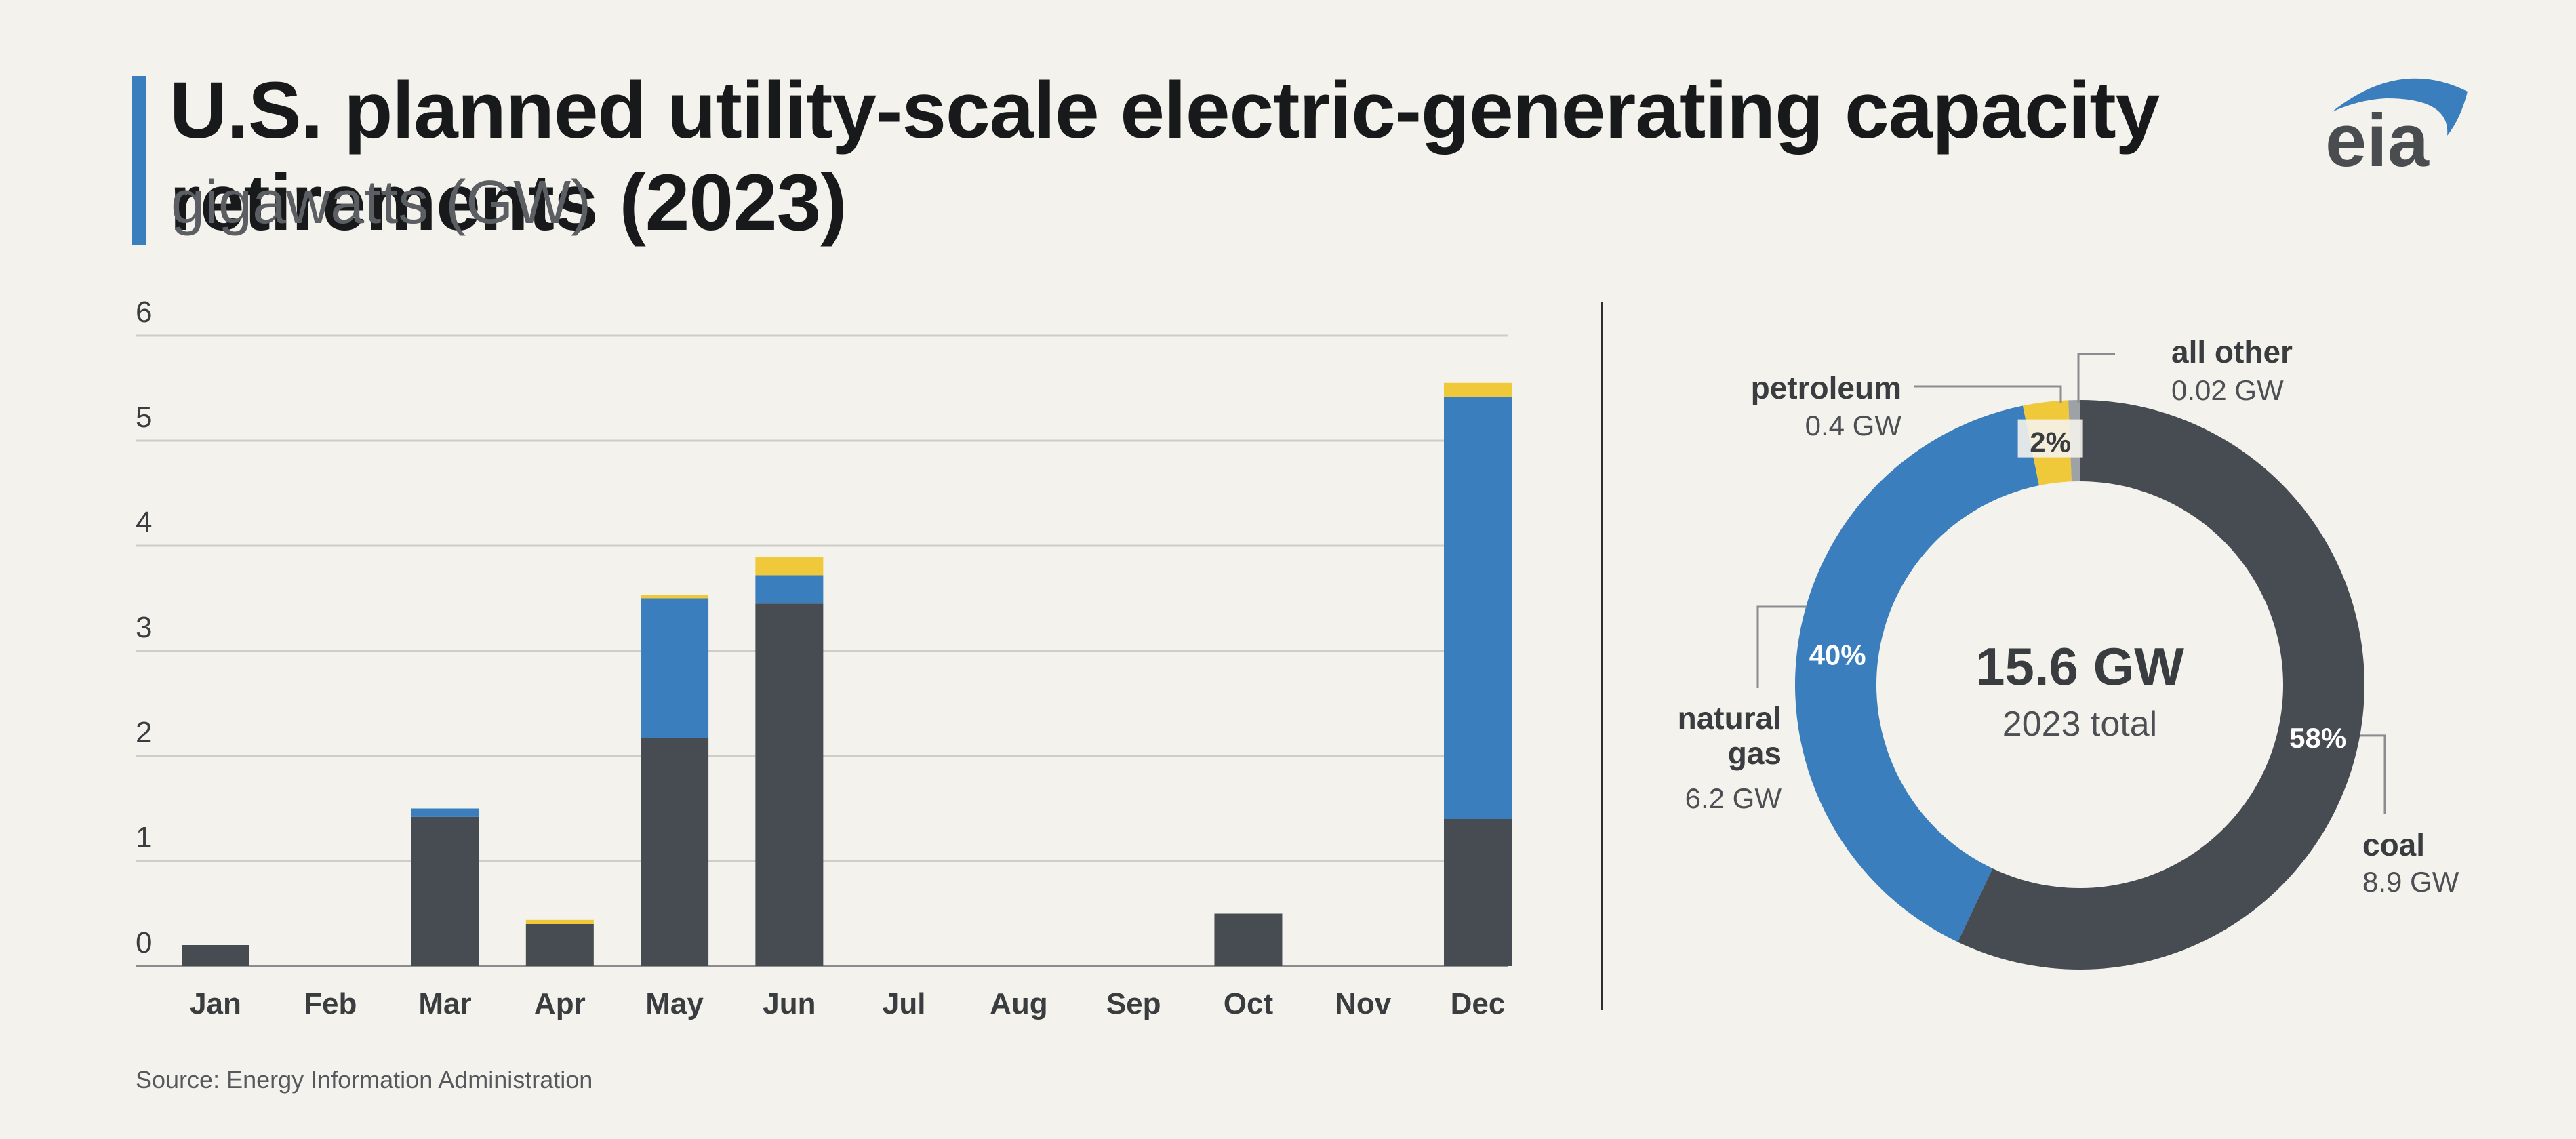 This screenshot has width=2576, height=1139. Describe the element at coordinates (144, 418) in the screenshot. I see `y-tick-label: 5` at that location.